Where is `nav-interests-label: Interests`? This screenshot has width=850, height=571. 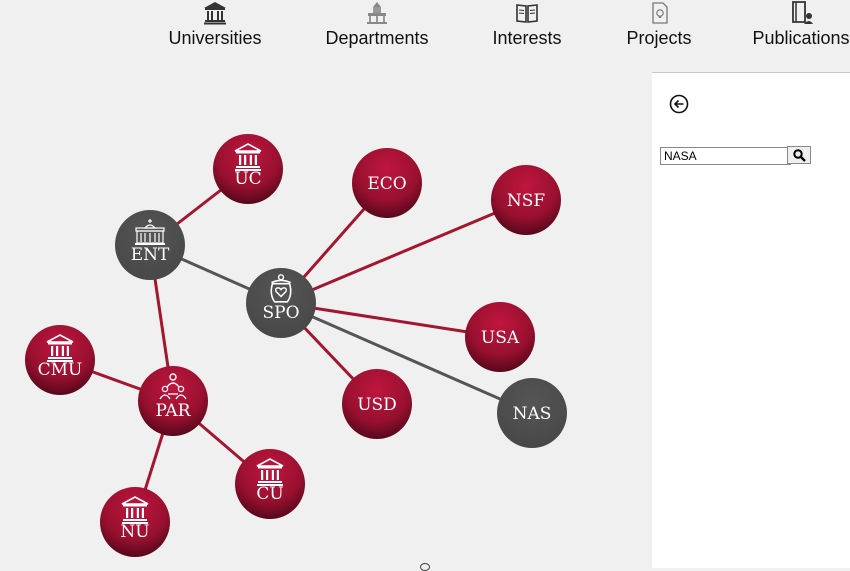
nav-interests-label: Interests is located at coordinates (527, 38).